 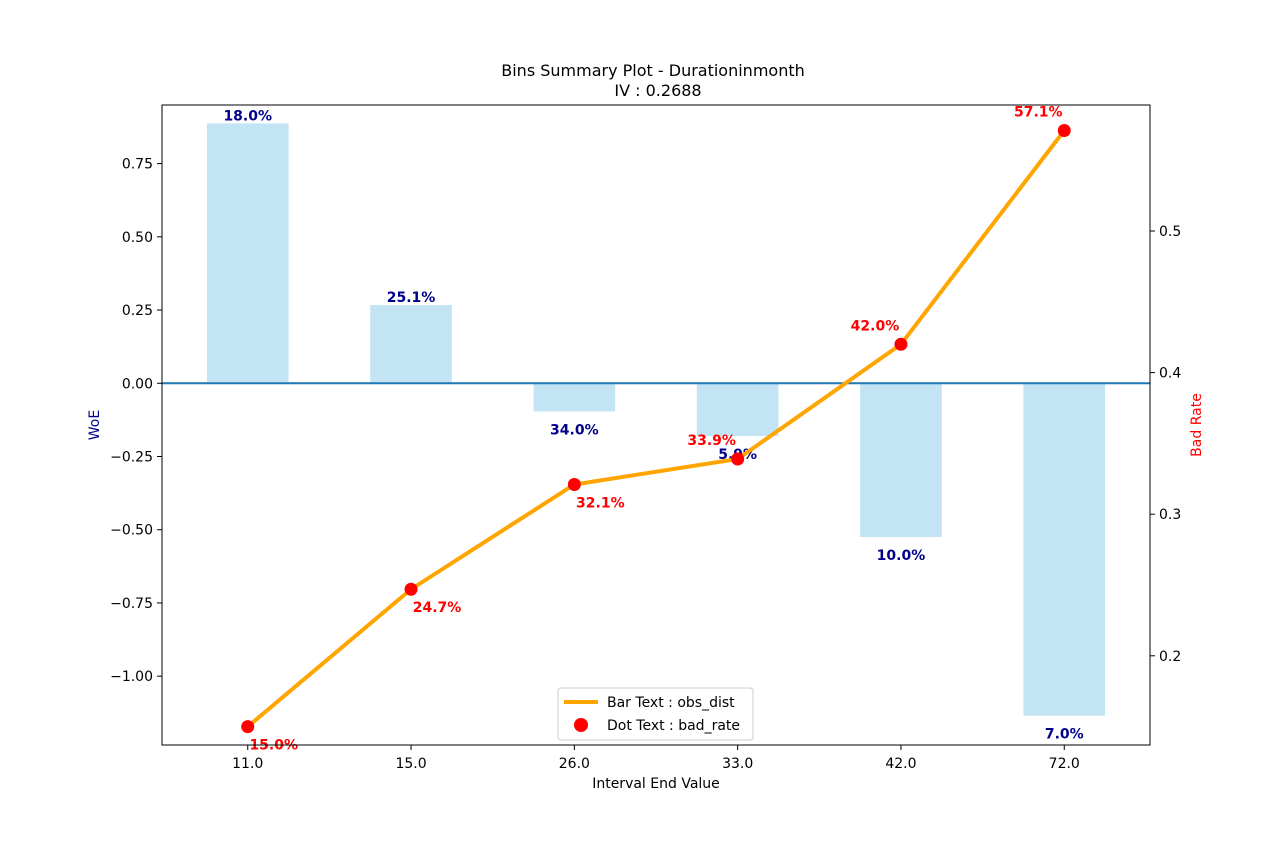 I want to click on y2-axis-label: Bad Rate, so click(x=1197, y=425).